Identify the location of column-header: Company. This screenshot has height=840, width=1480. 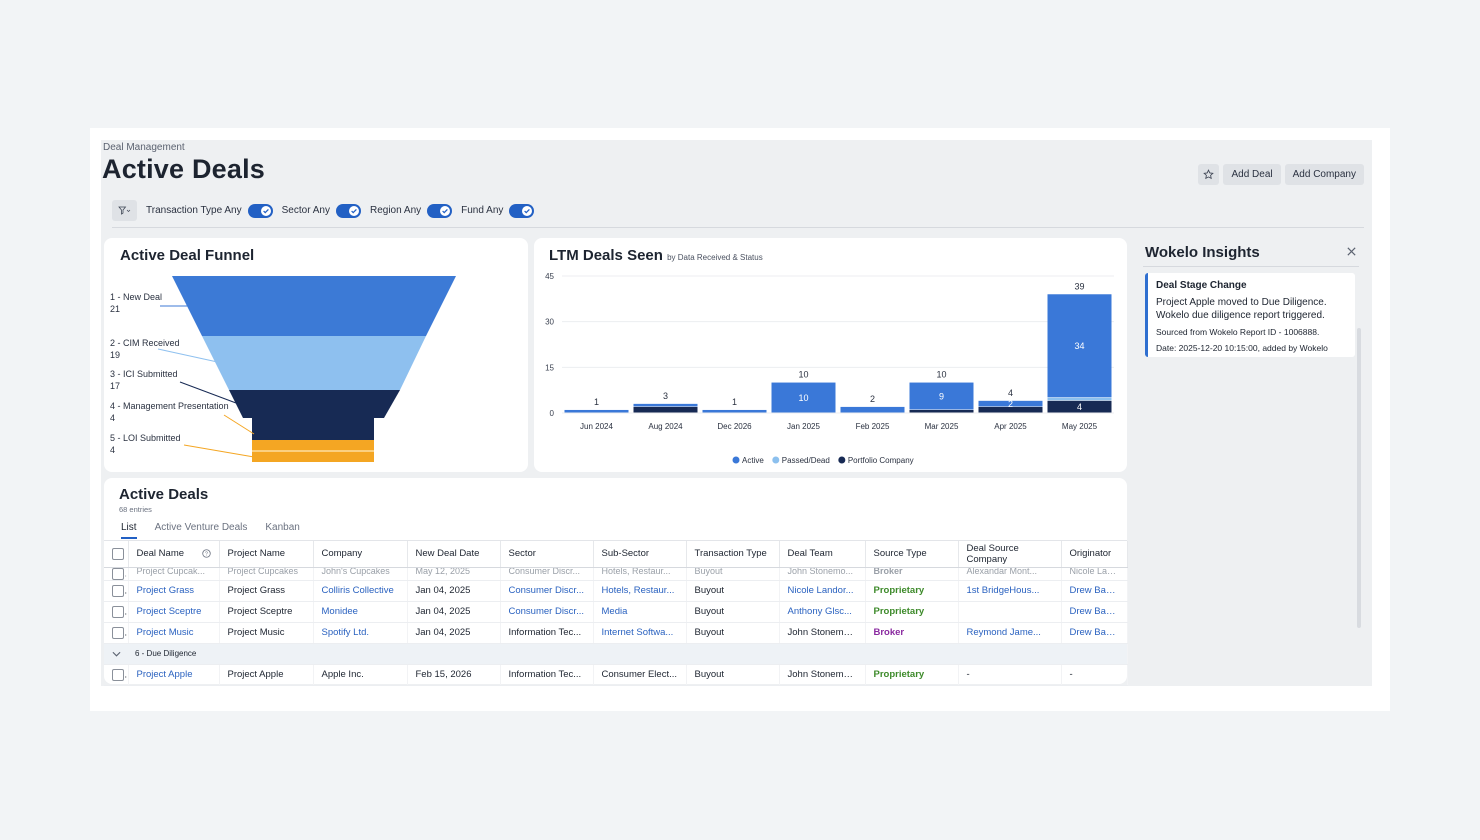
(360, 554).